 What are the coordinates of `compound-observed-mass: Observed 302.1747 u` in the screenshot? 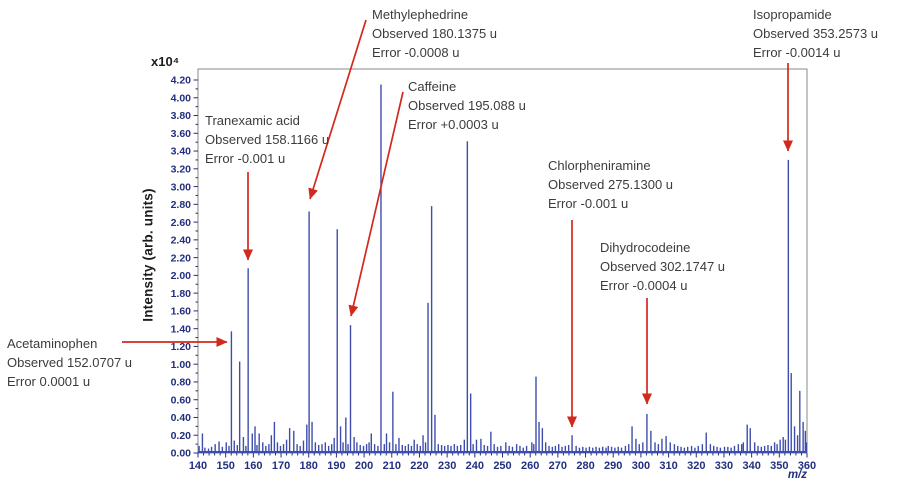 It's located at (663, 266).